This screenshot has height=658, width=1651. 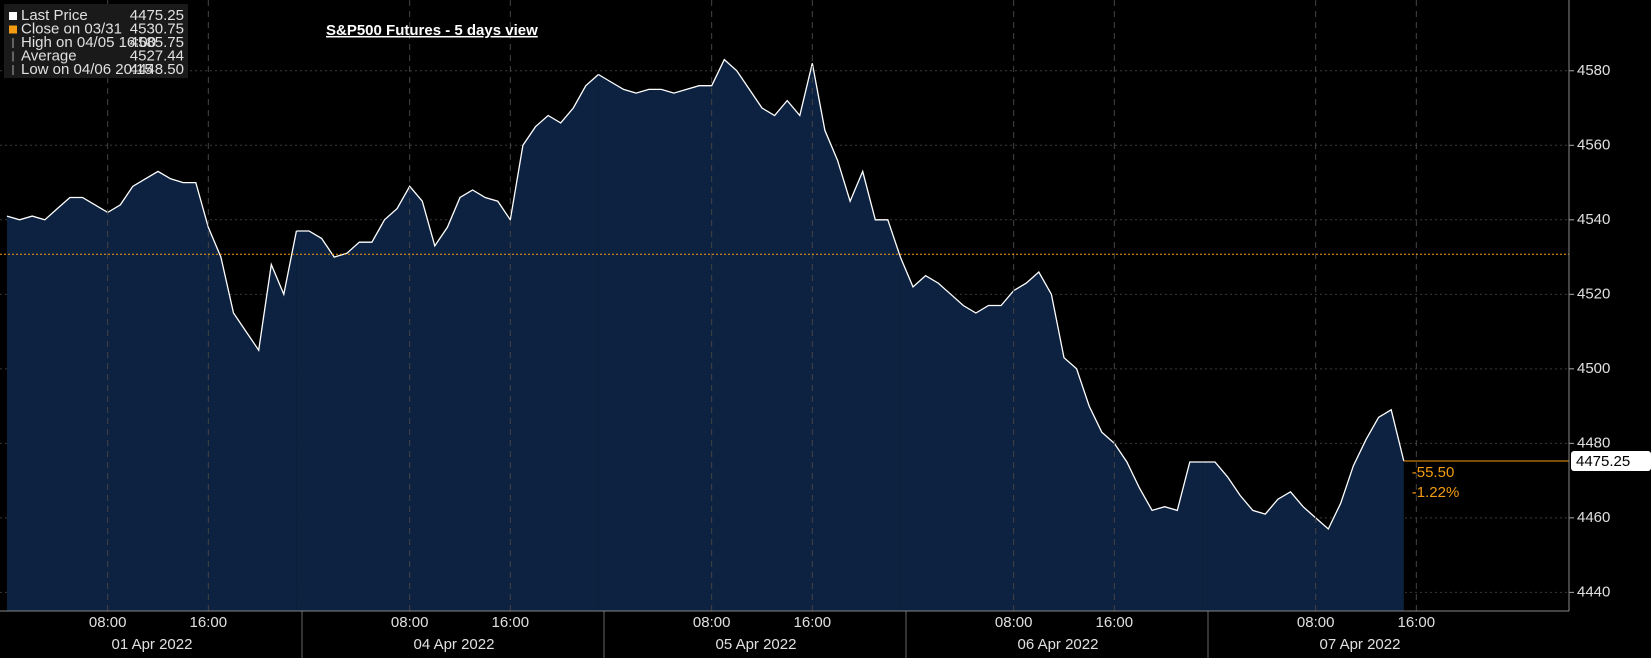 I want to click on y-tick-label: 4540, so click(x=1593, y=219).